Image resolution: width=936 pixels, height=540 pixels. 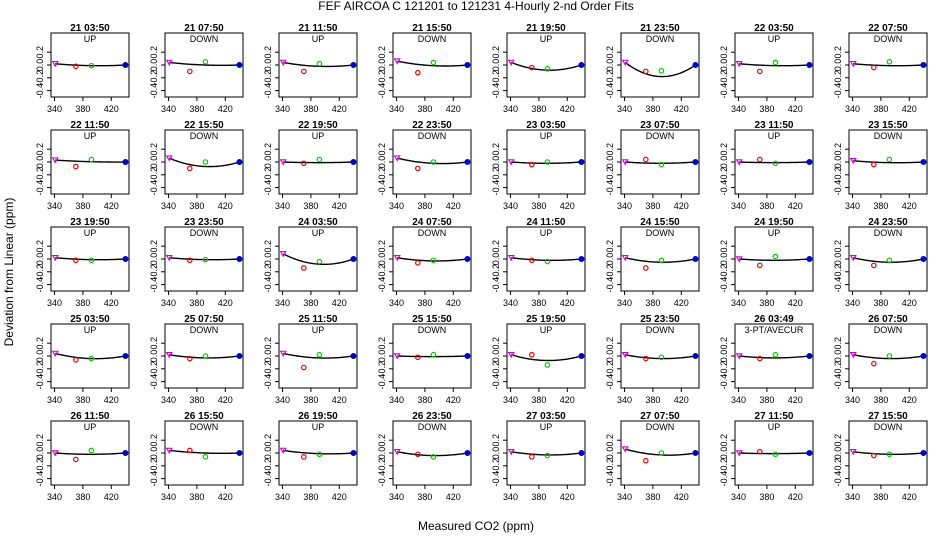 I want to click on panel-title: 24 03:50, so click(x=318, y=222).